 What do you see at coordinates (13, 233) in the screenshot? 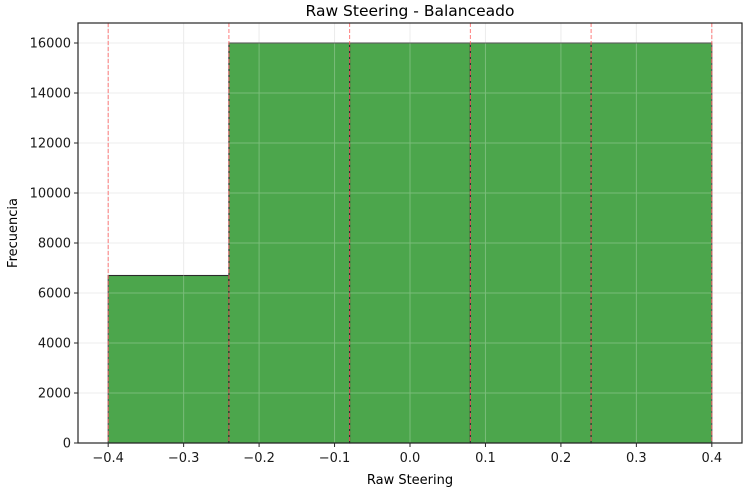
I see `y-axis-label: Frecuencia` at bounding box center [13, 233].